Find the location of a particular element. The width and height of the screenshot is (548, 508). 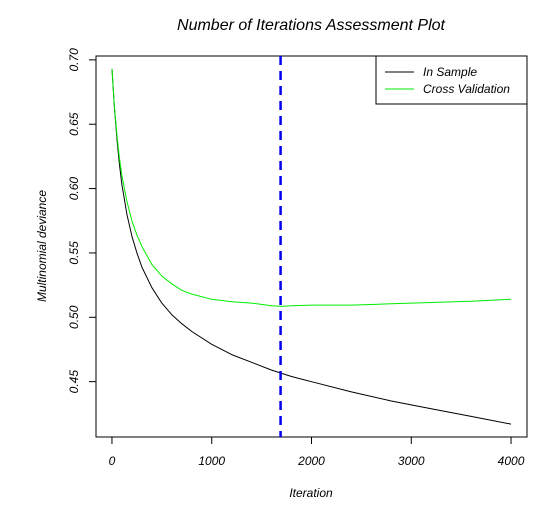

x-tick-label: 0 is located at coordinates (112, 461).